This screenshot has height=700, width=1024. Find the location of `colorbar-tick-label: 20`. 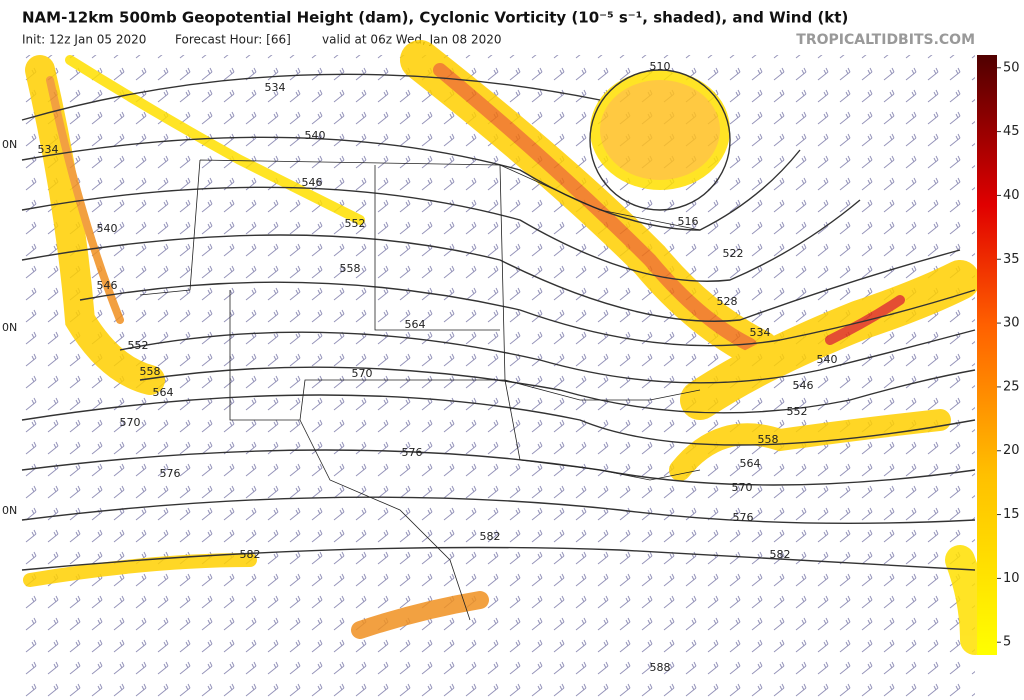

colorbar-tick-label: 20 is located at coordinates (1011, 450).